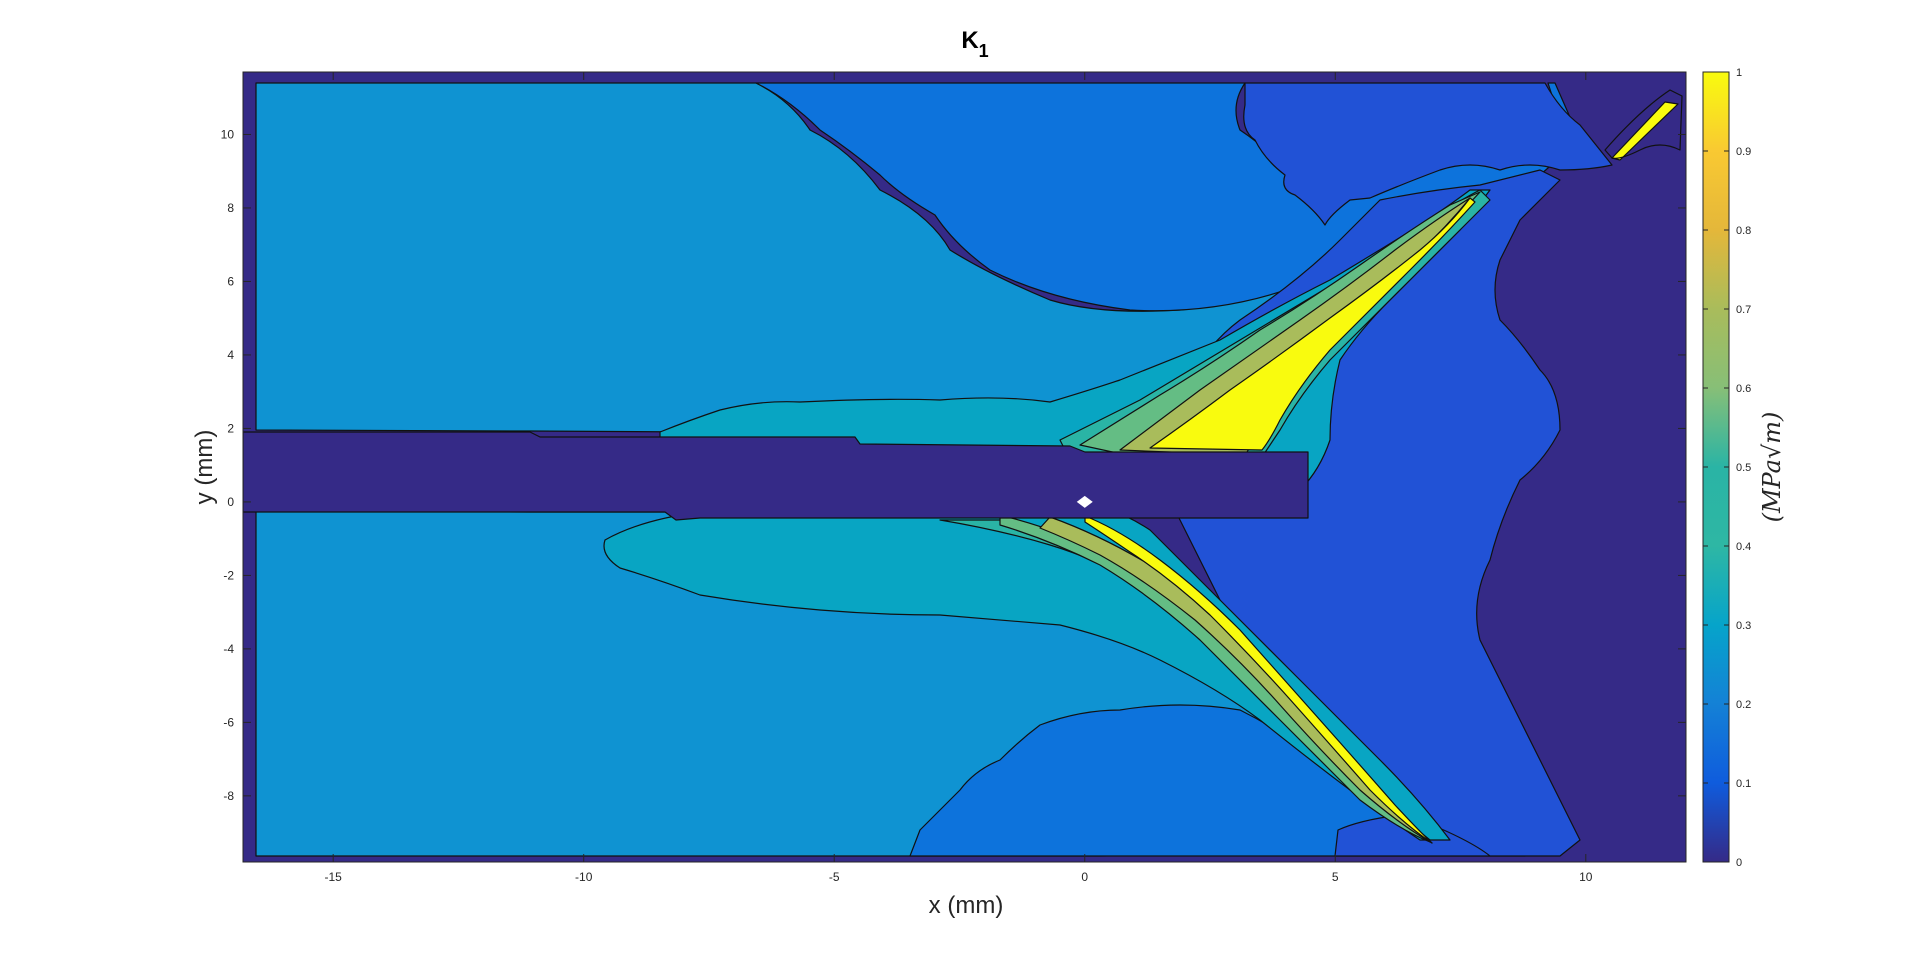 Image resolution: width=1920 pixels, height=968 pixels. What do you see at coordinates (1312, 324) in the screenshot?
I see `level-10-region-upper` at bounding box center [1312, 324].